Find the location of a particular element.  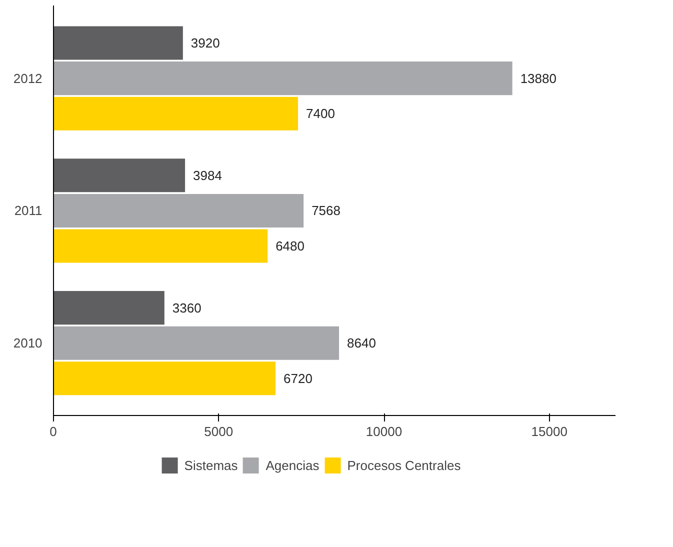

x-tick-label: 15000 is located at coordinates (549, 431).